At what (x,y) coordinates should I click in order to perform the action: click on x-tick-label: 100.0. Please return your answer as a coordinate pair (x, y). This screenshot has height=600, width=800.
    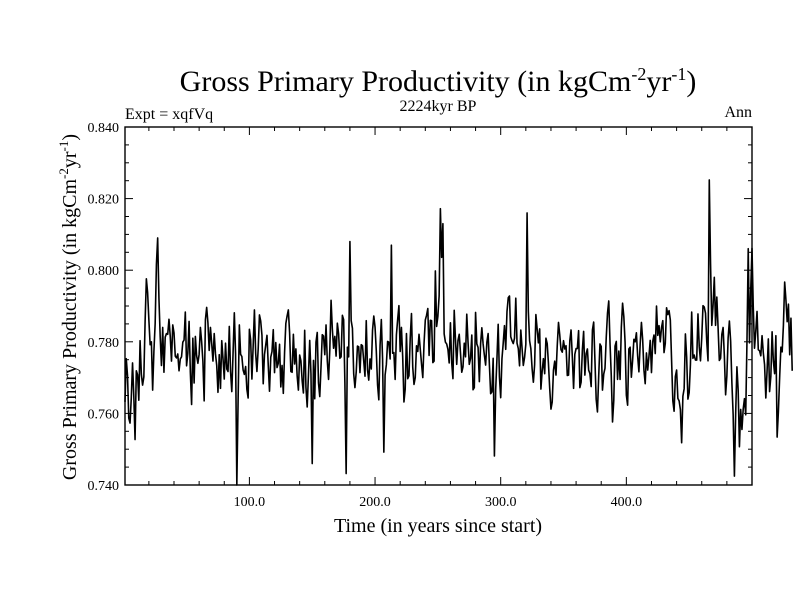
    Looking at the image, I should click on (250, 502).